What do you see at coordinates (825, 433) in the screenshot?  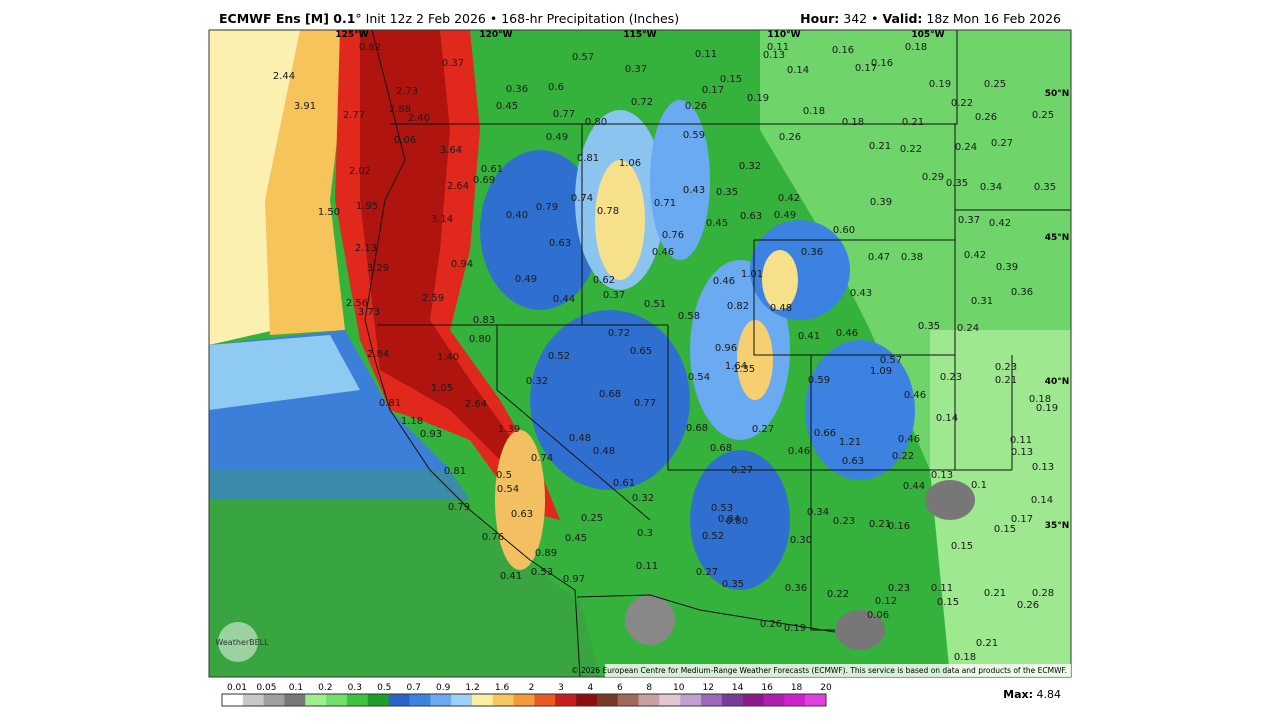 I see `precip-value: 0.66` at bounding box center [825, 433].